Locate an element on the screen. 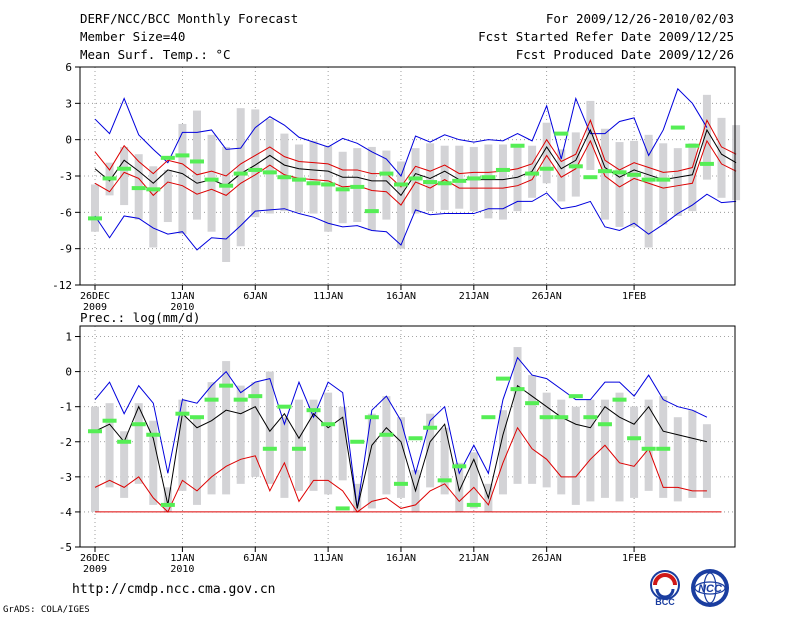 The height and width of the screenshot is (618, 800). panel1-ytick-label: -6 is located at coordinates (65, 212).